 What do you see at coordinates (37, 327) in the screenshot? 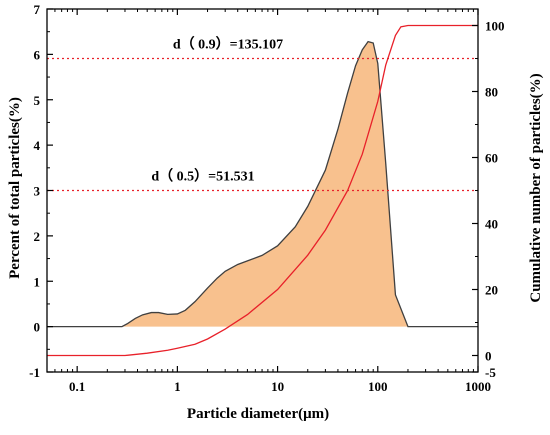
I see `left-y-tick-label: 0` at bounding box center [37, 327].